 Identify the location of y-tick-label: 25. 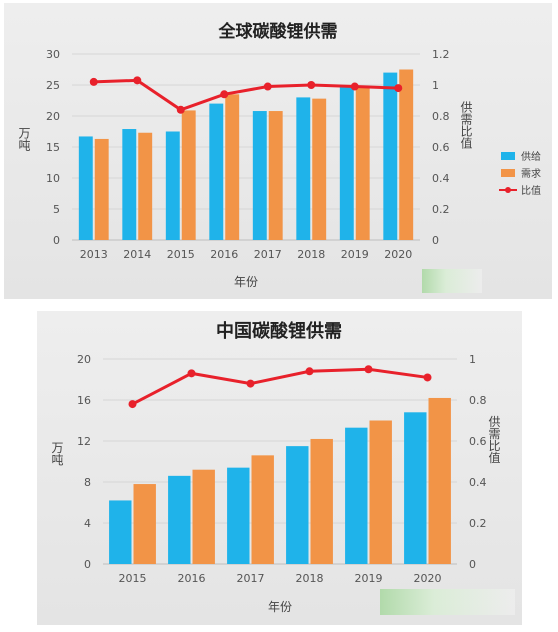
(53, 85).